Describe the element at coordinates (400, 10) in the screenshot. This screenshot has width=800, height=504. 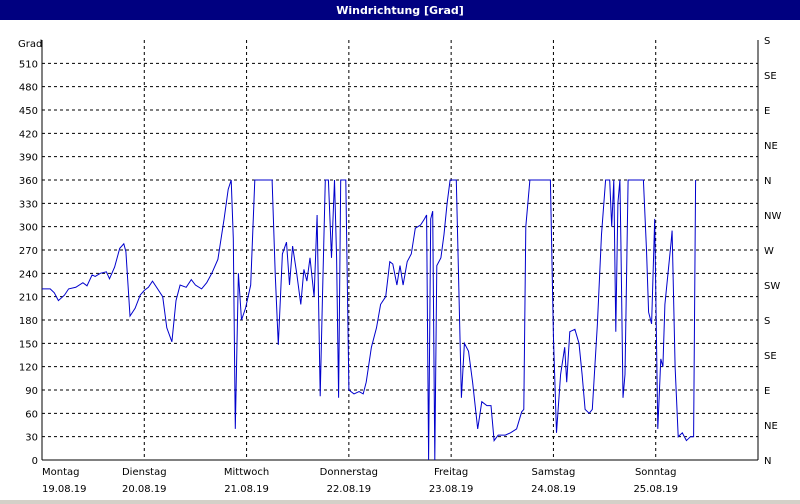
I see `chart-title: Windrichtung [Grad]` at that location.